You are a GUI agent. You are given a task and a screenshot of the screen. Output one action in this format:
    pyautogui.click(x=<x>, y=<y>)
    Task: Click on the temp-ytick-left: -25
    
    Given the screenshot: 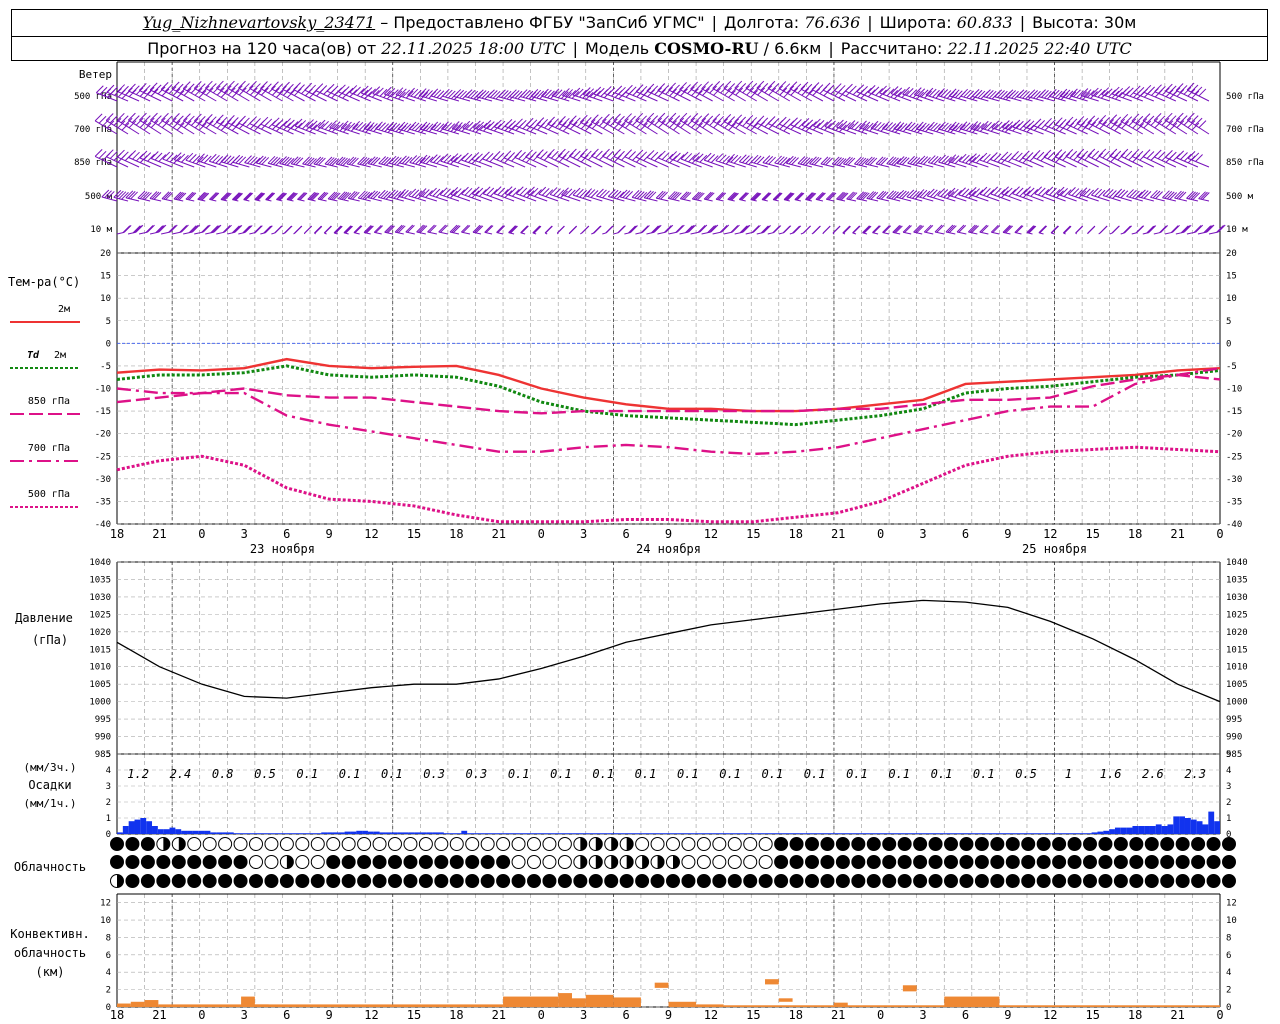 What is the action you would take?
    pyautogui.click(x=103, y=457)
    